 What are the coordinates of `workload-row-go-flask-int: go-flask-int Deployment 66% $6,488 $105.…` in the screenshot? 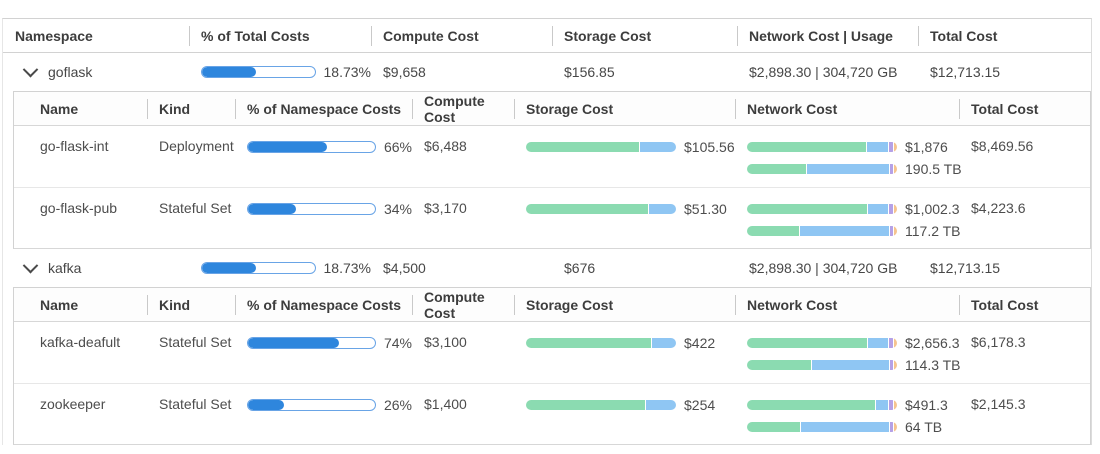 It's located at (552, 156).